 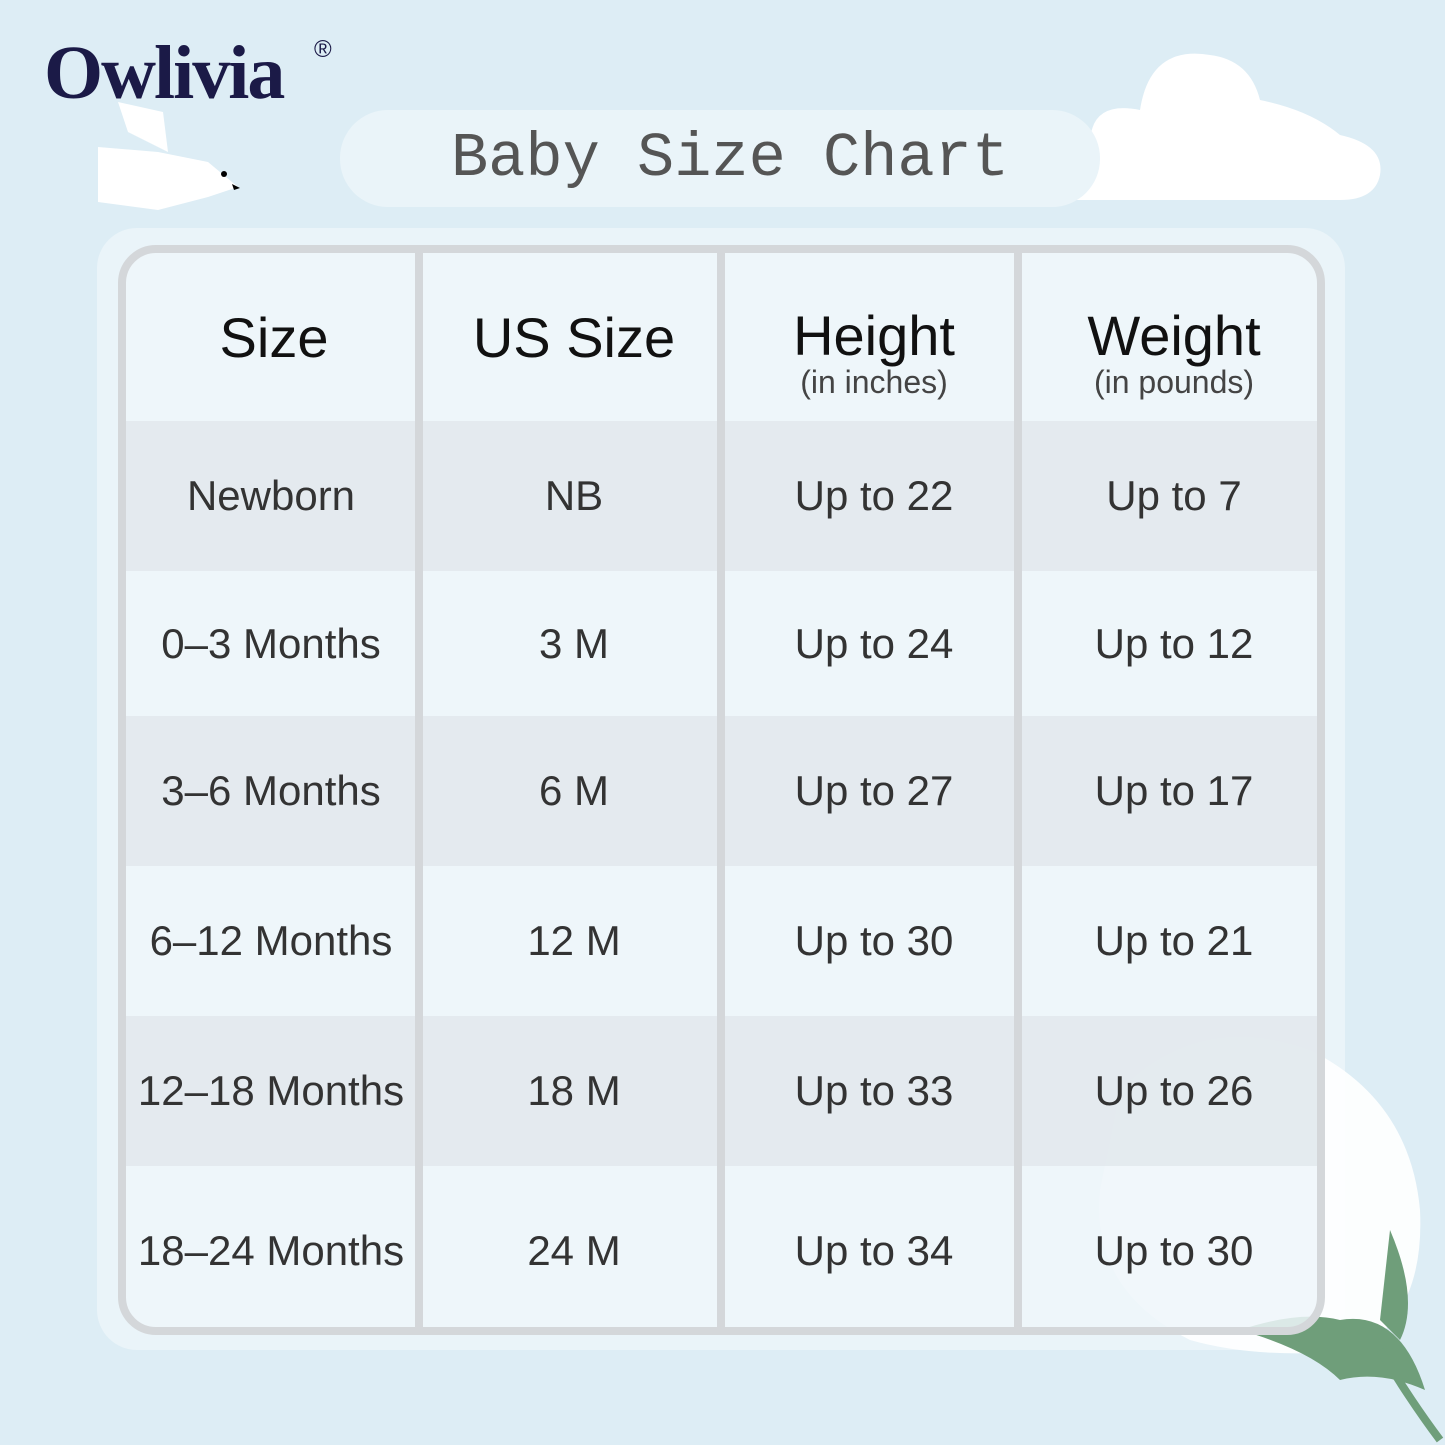 I want to click on table-row: 6–12 Months 12 M Up to 30 Up to 21, so click(x=721, y=941).